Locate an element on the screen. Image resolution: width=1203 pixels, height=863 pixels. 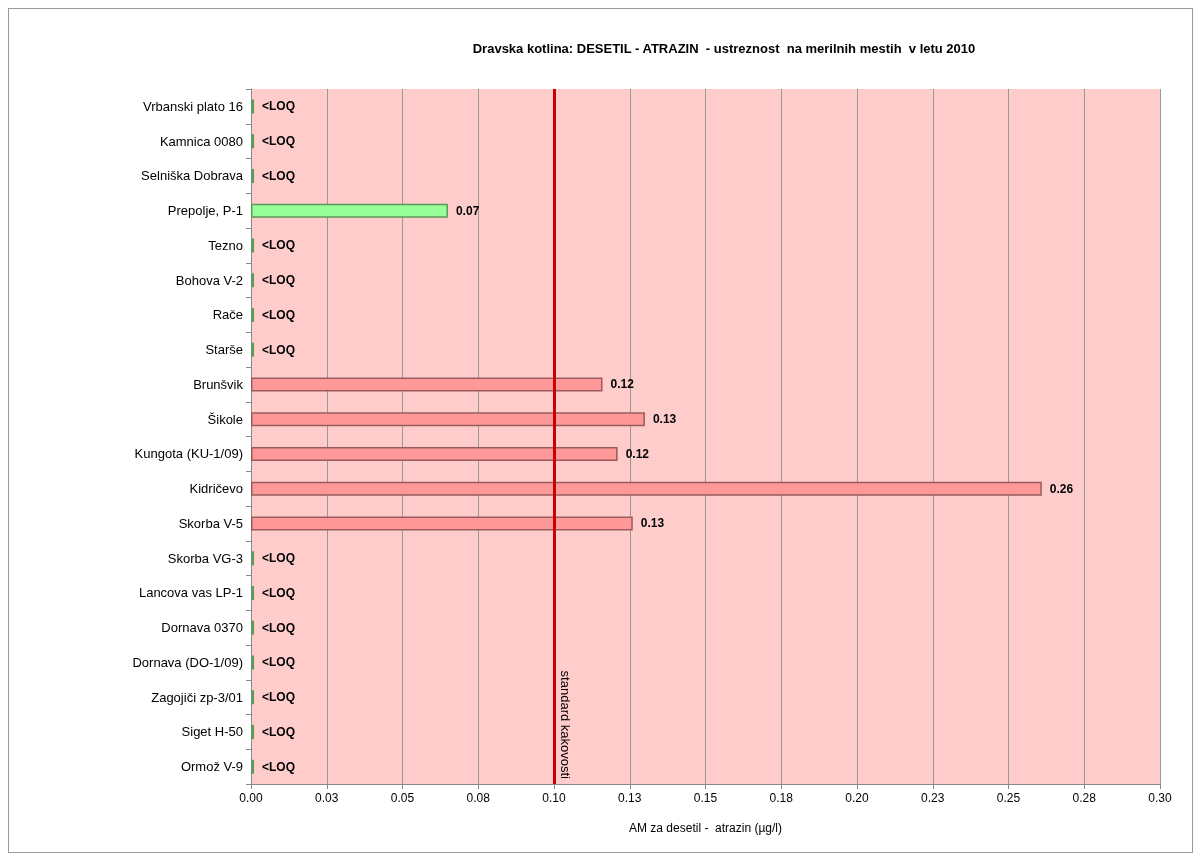
x-tick-label: 0.00 is located at coordinates (251, 798).